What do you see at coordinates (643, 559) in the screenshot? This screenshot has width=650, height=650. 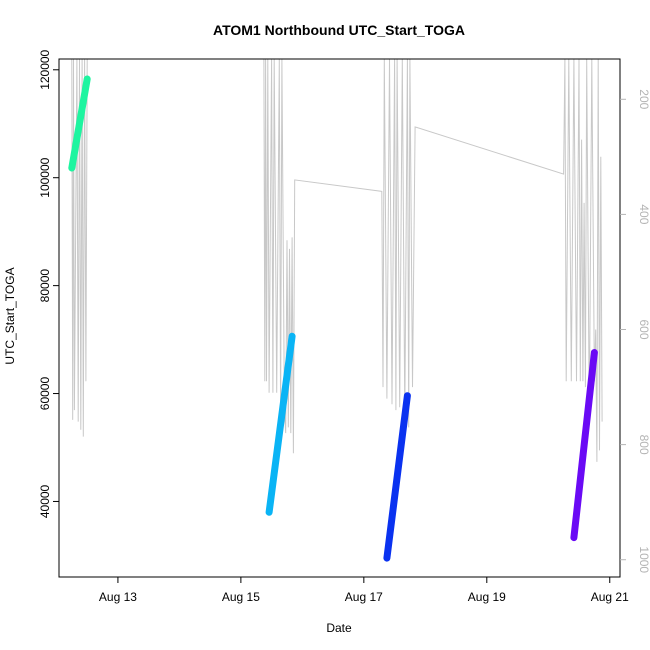 I see `y2-tick-label: 1000` at bounding box center [643, 559].